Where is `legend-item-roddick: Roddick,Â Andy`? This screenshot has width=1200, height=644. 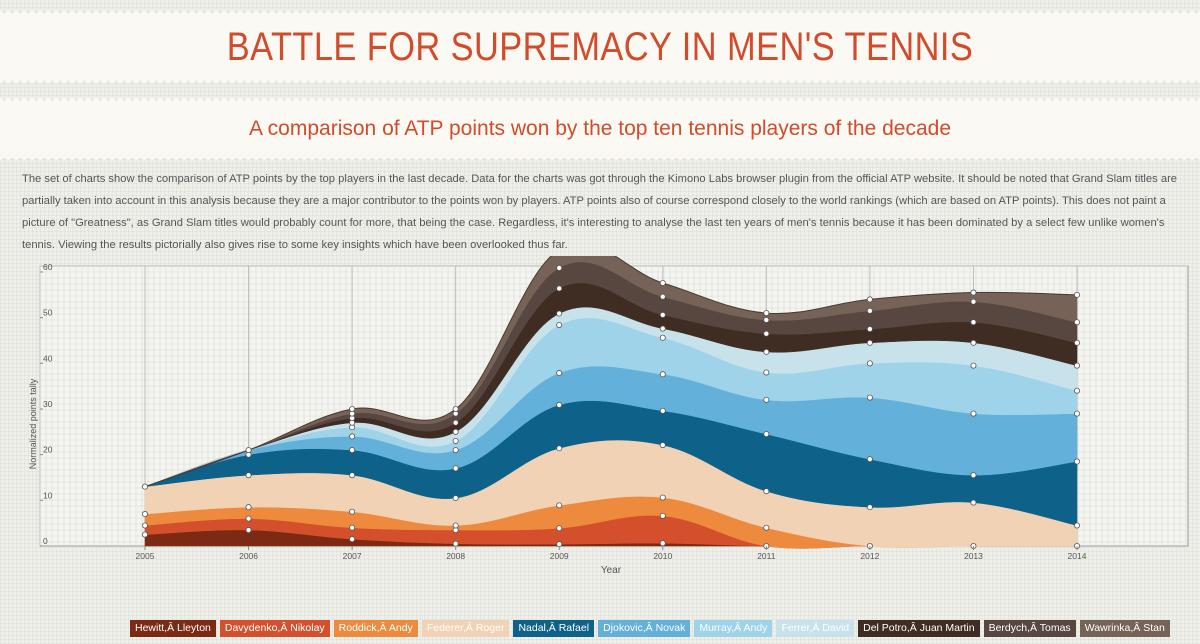 legend-item-roddick: Roddick,Â Andy is located at coordinates (375, 628).